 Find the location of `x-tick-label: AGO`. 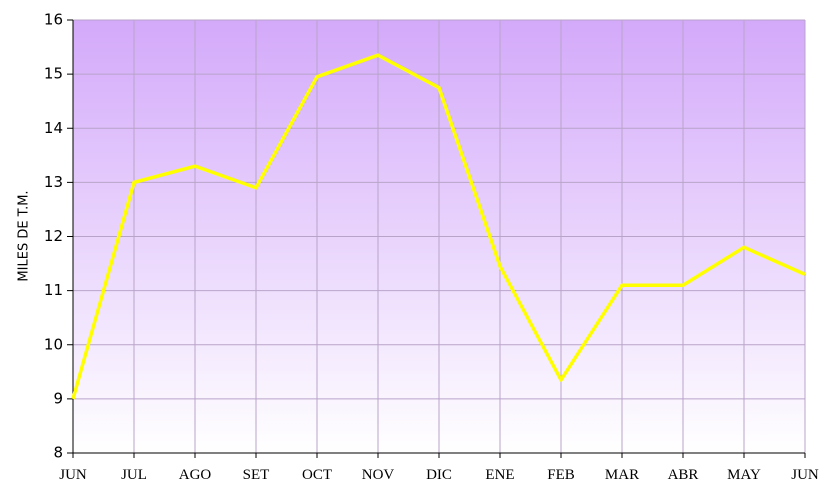

x-tick-label: AGO is located at coordinates (195, 475).